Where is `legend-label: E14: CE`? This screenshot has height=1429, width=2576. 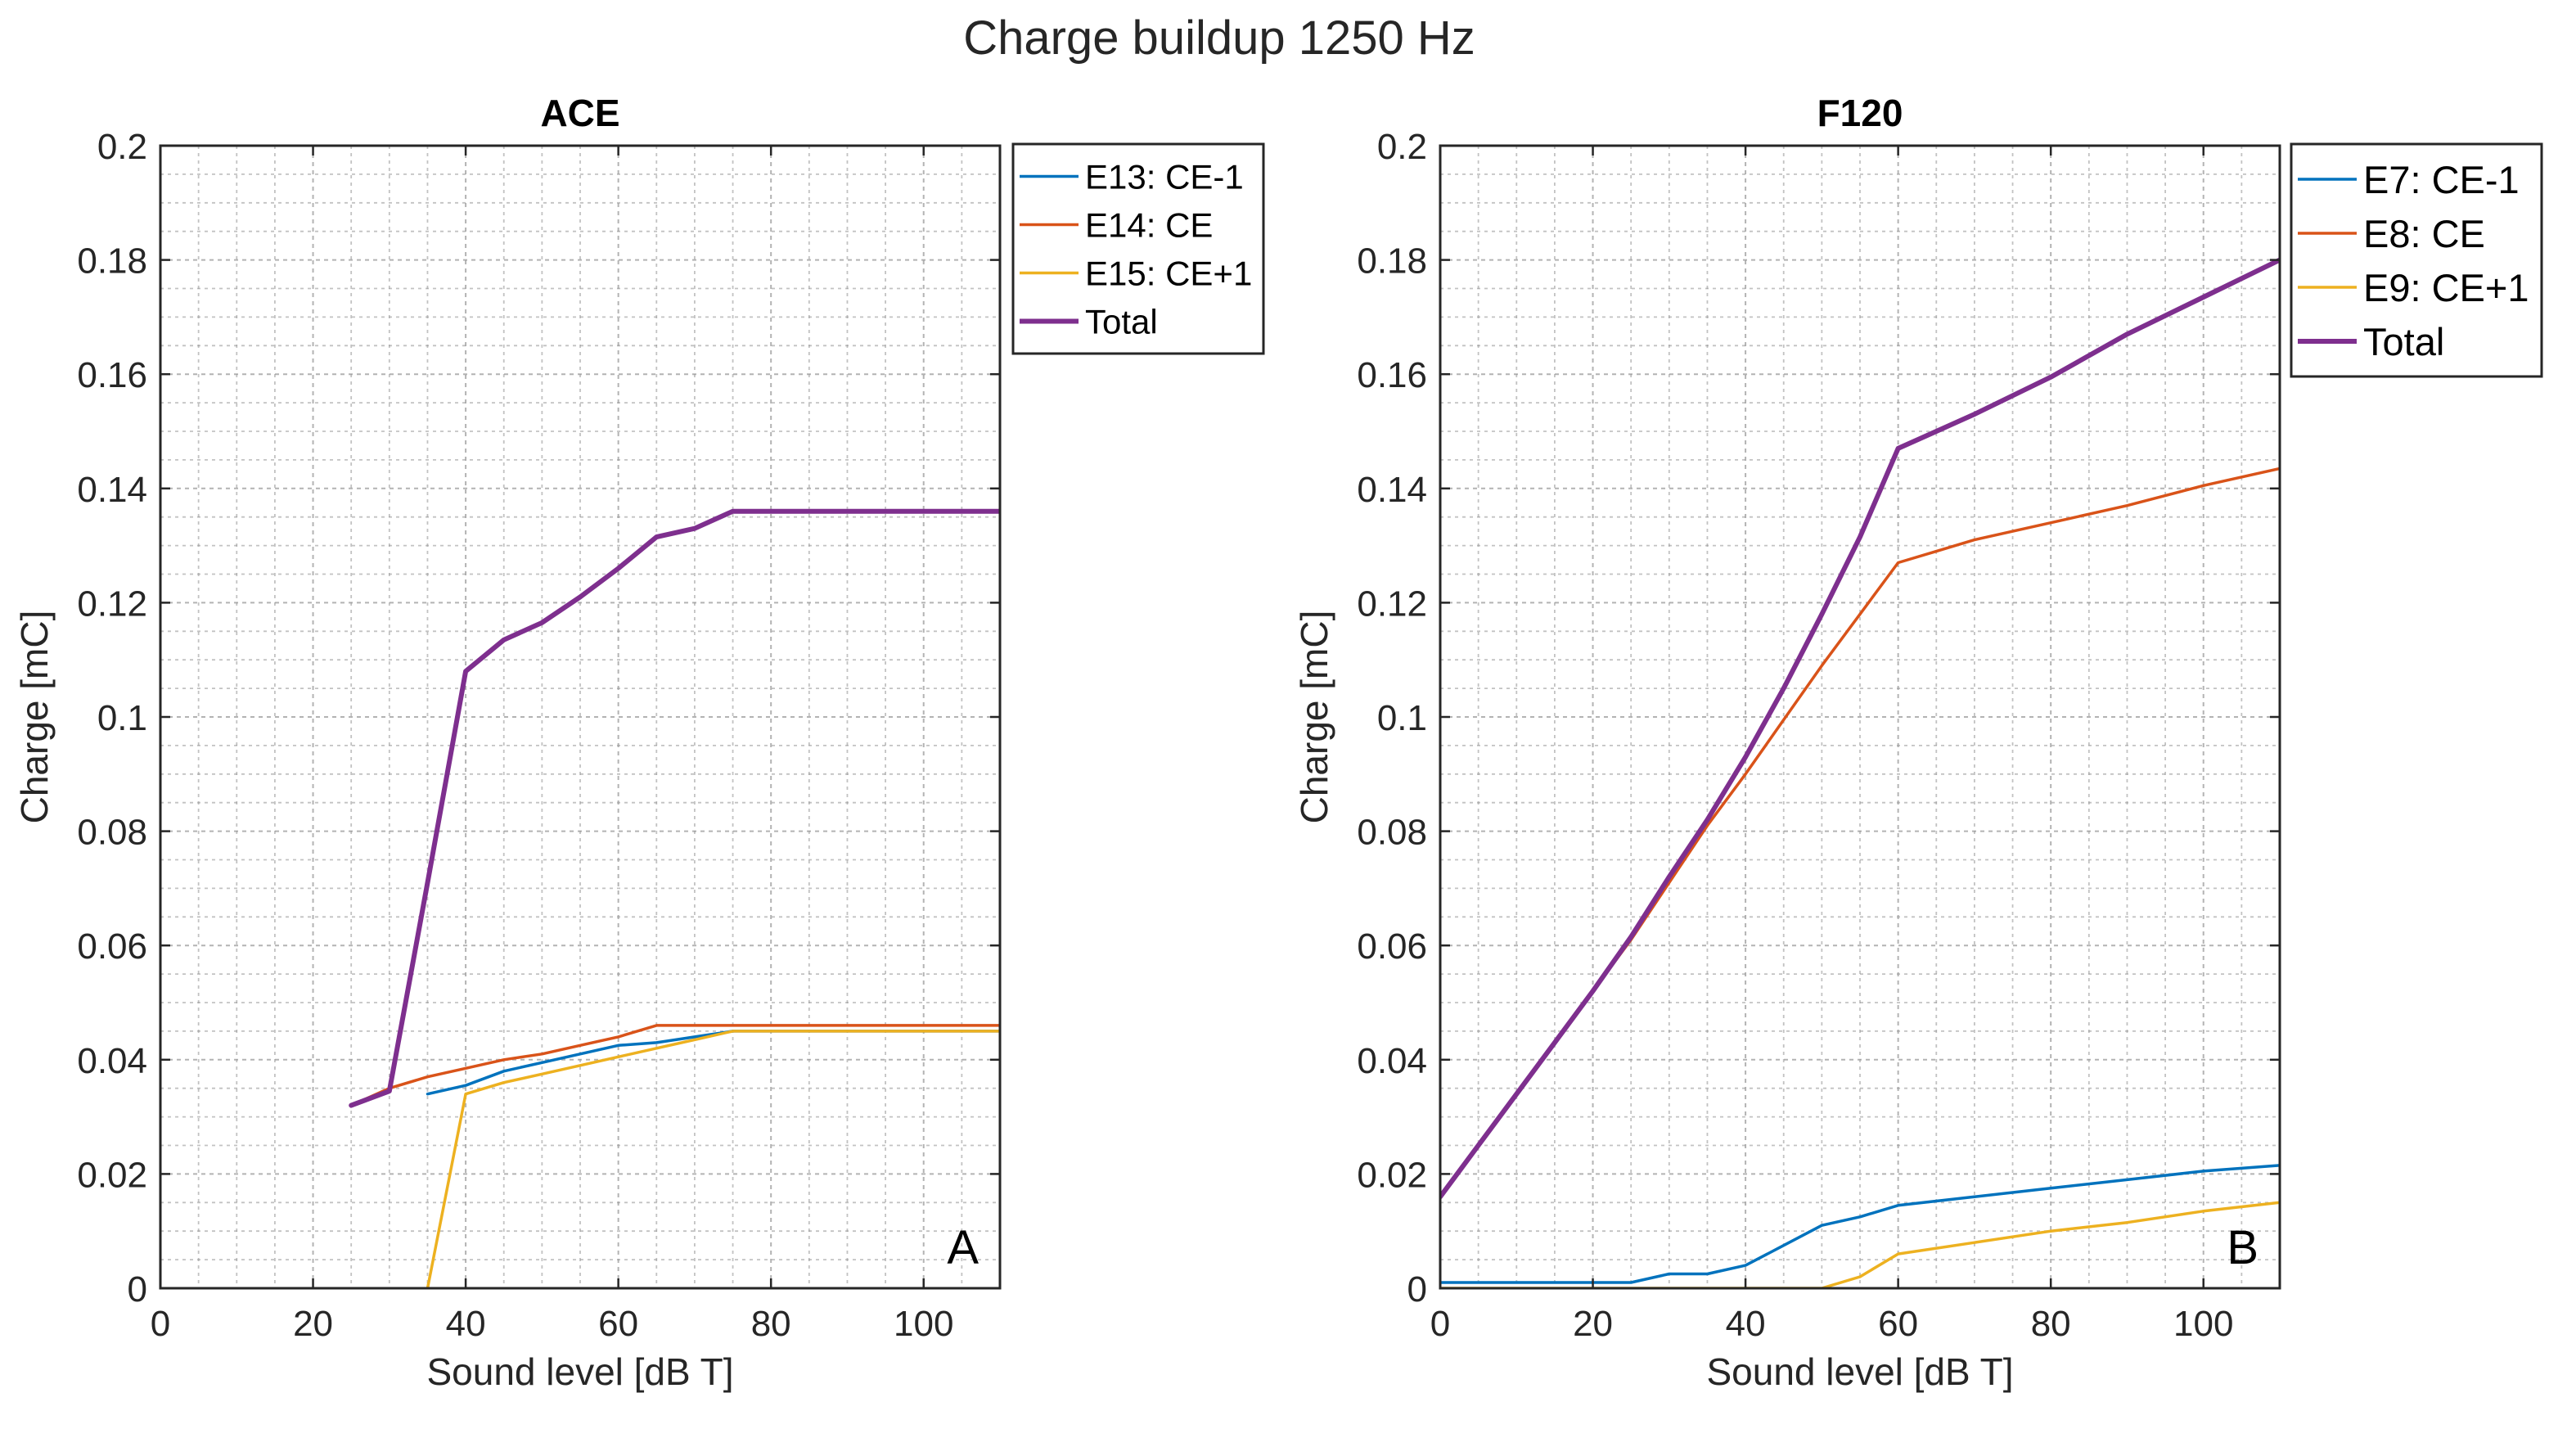 legend-label: E14: CE is located at coordinates (1149, 225).